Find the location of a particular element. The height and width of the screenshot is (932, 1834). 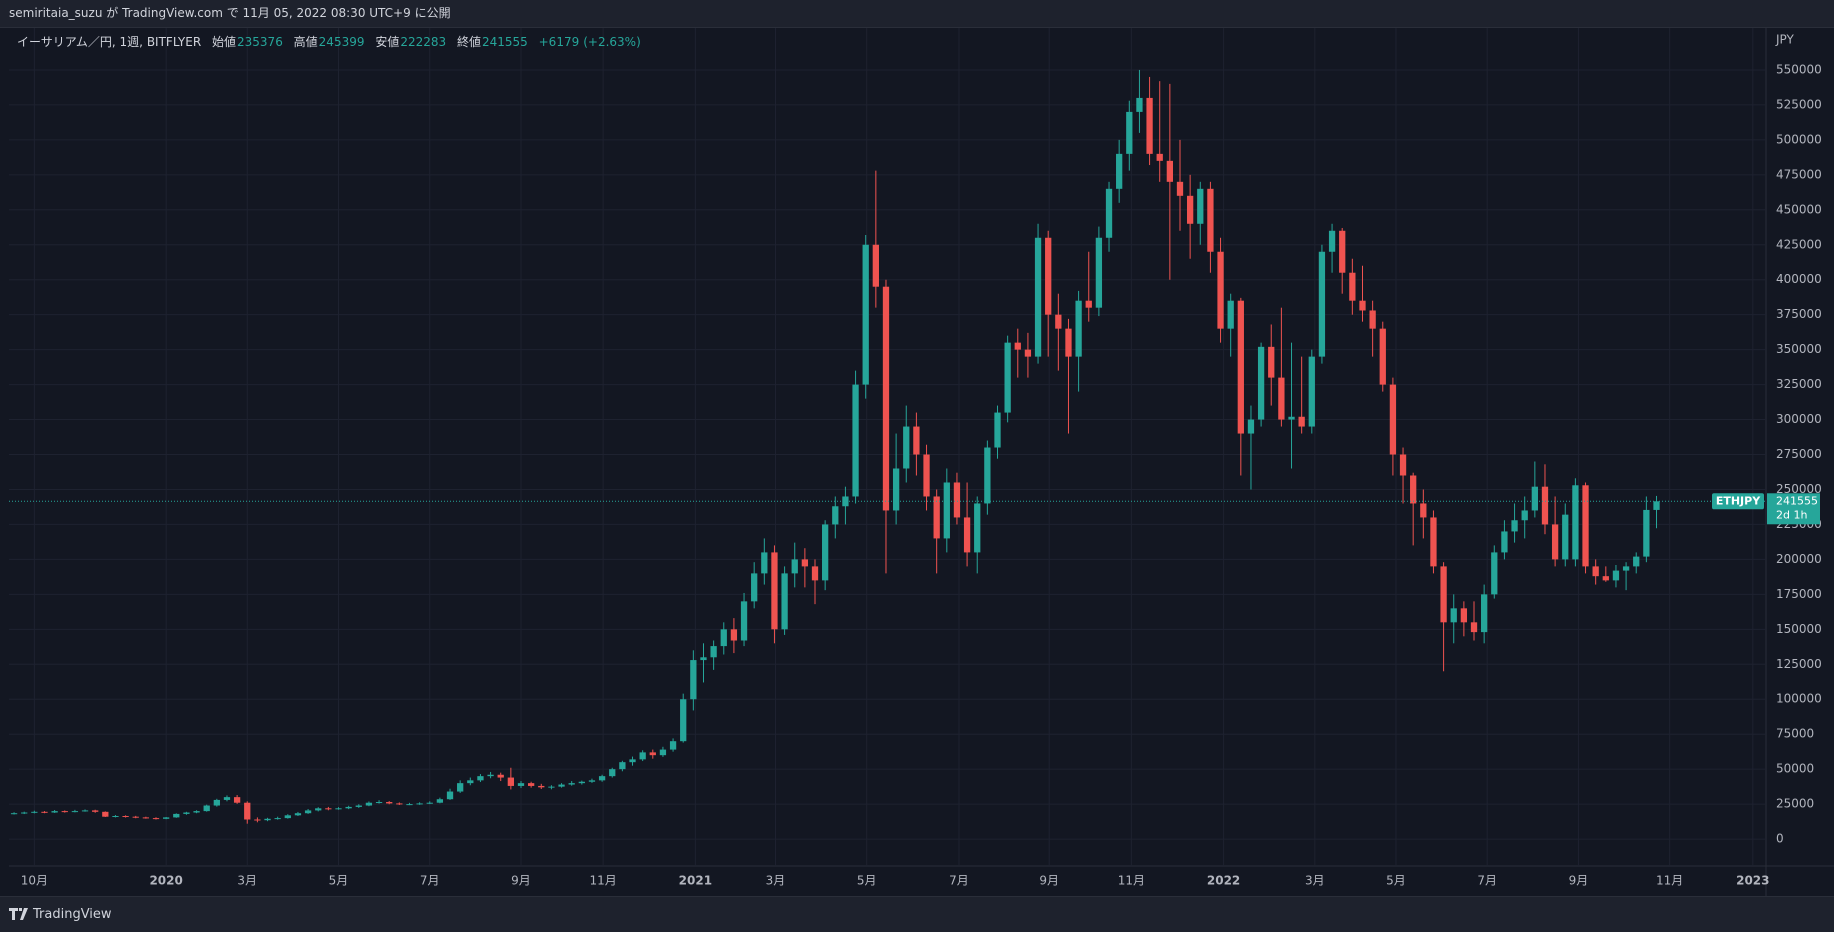

ticker-tag is located at coordinates (1738, 501).